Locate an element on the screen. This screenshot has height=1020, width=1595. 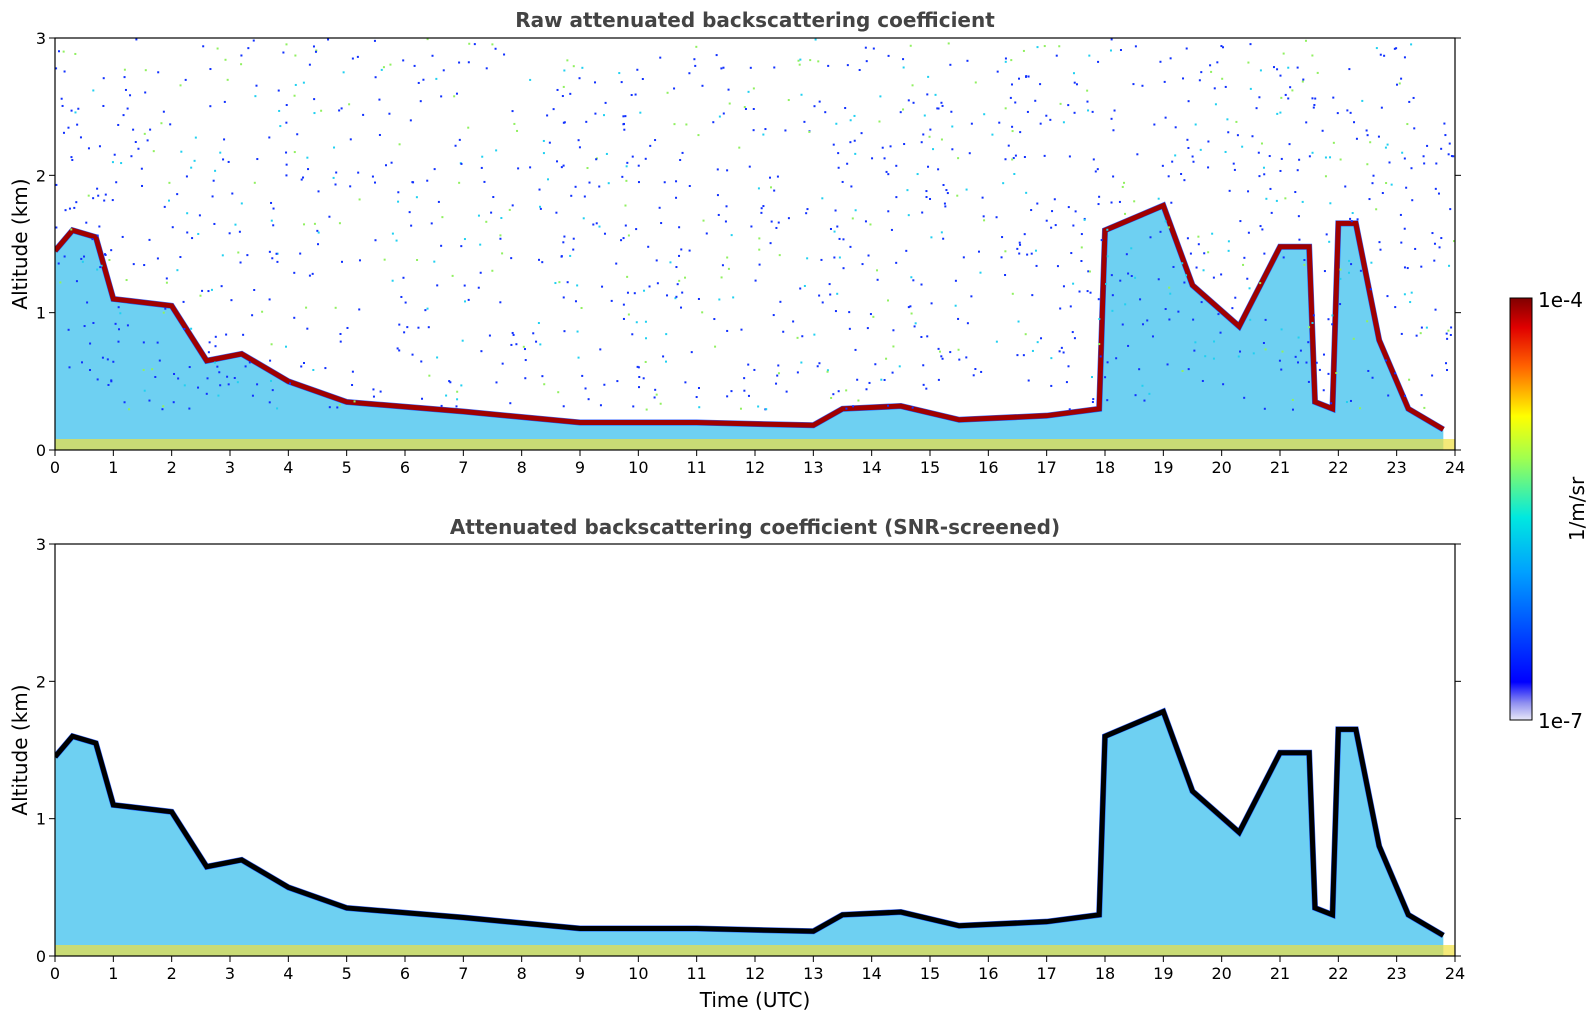
x-tick-label: 20 is located at coordinates (1221, 973).